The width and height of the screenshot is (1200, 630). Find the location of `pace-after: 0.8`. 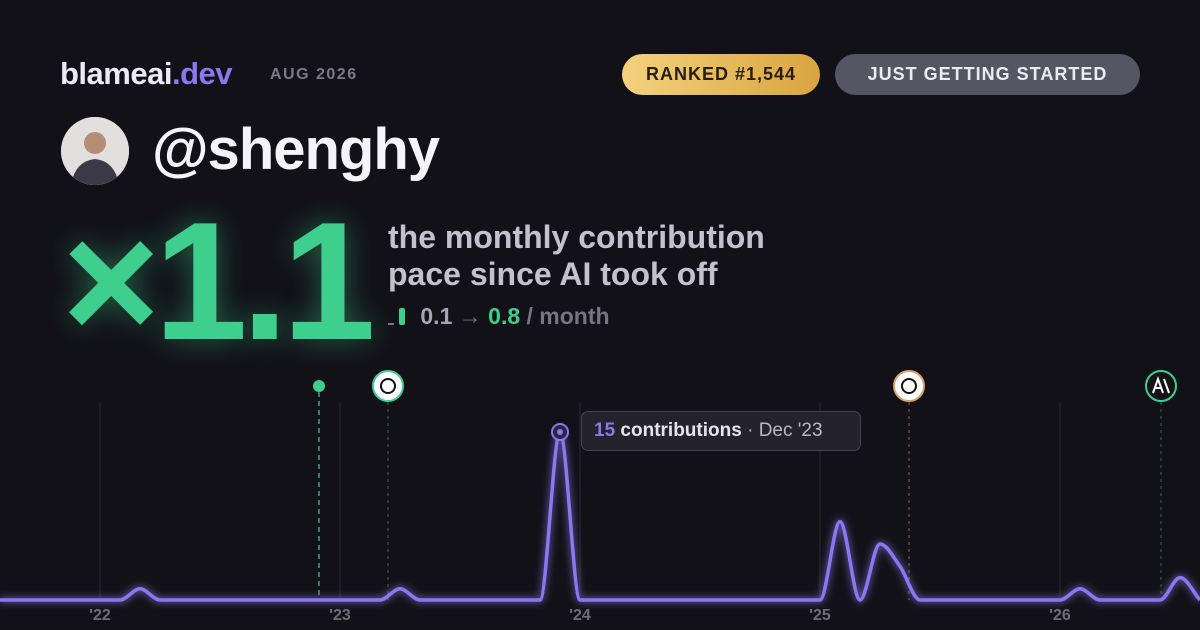

pace-after: 0.8 is located at coordinates (504, 316).